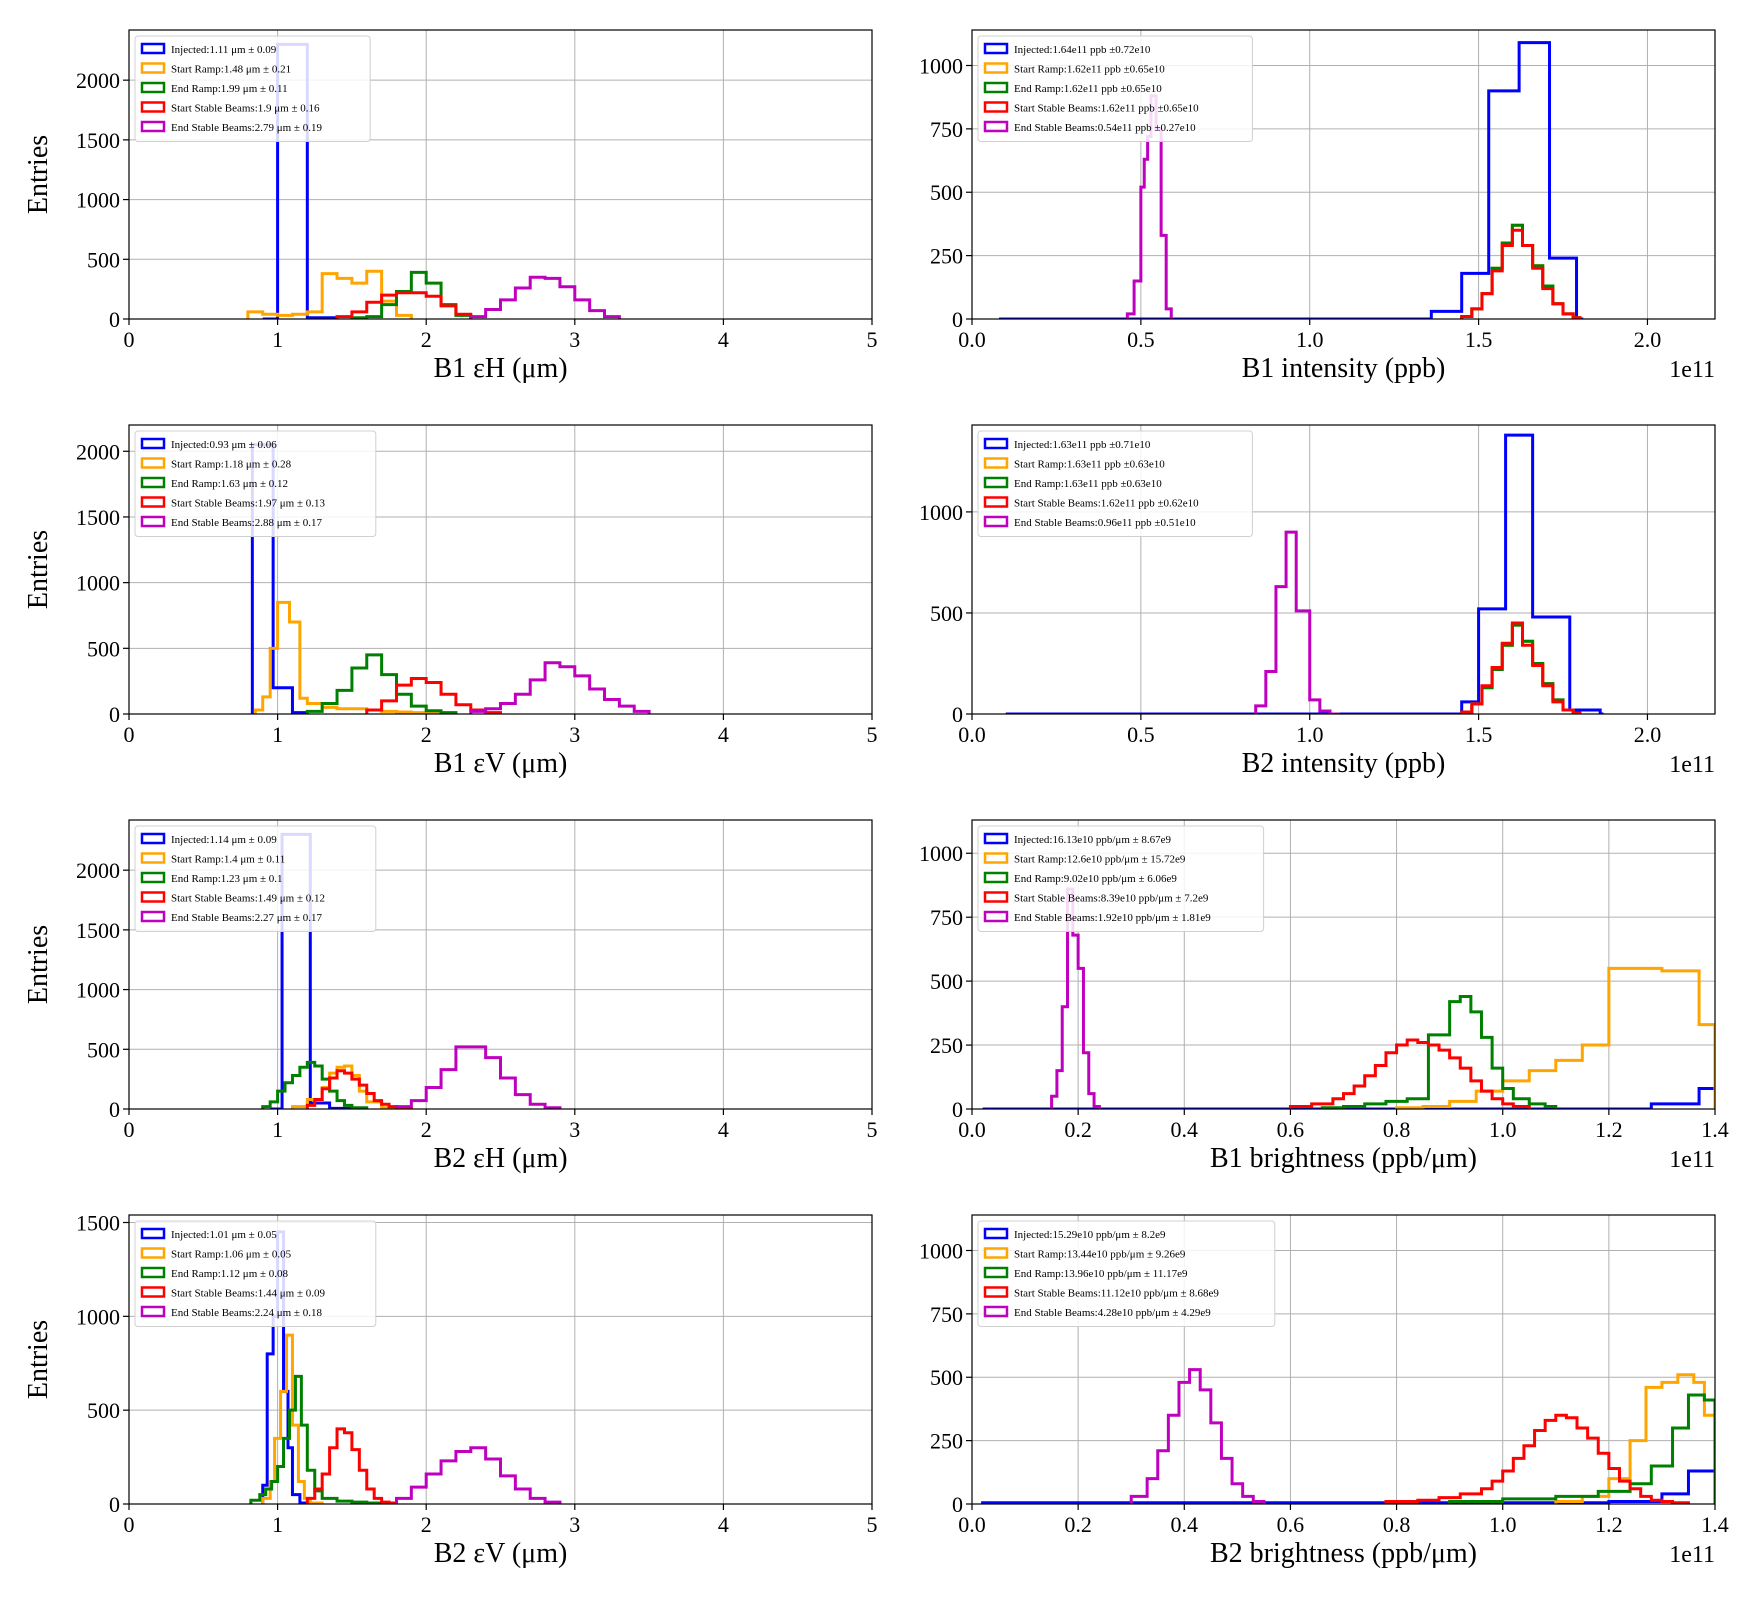 The height and width of the screenshot is (1605, 1760). What do you see at coordinates (1105, 523) in the screenshot?
I see `legend-entry: End Stable Beams:0.96e11 ppb ±0.51e10` at bounding box center [1105, 523].